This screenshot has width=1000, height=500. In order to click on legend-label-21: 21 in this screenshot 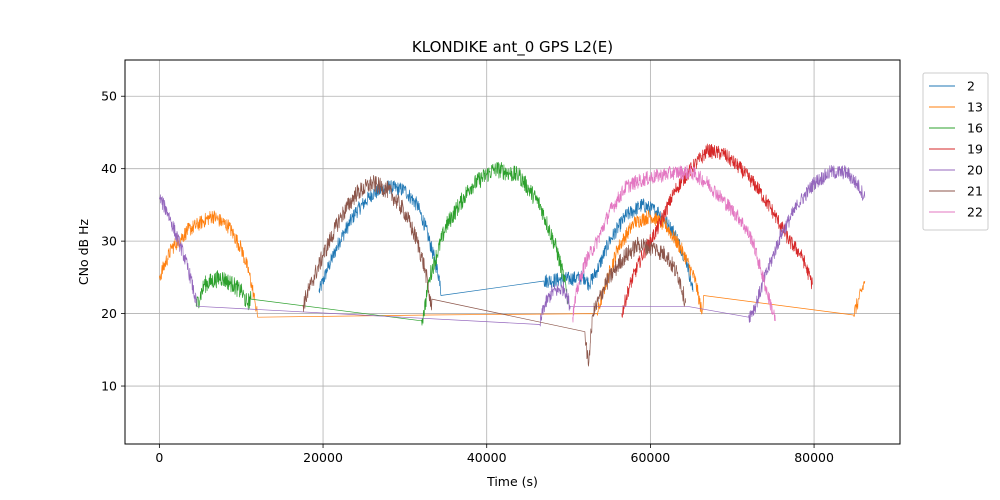, I will do `click(975, 191)`.